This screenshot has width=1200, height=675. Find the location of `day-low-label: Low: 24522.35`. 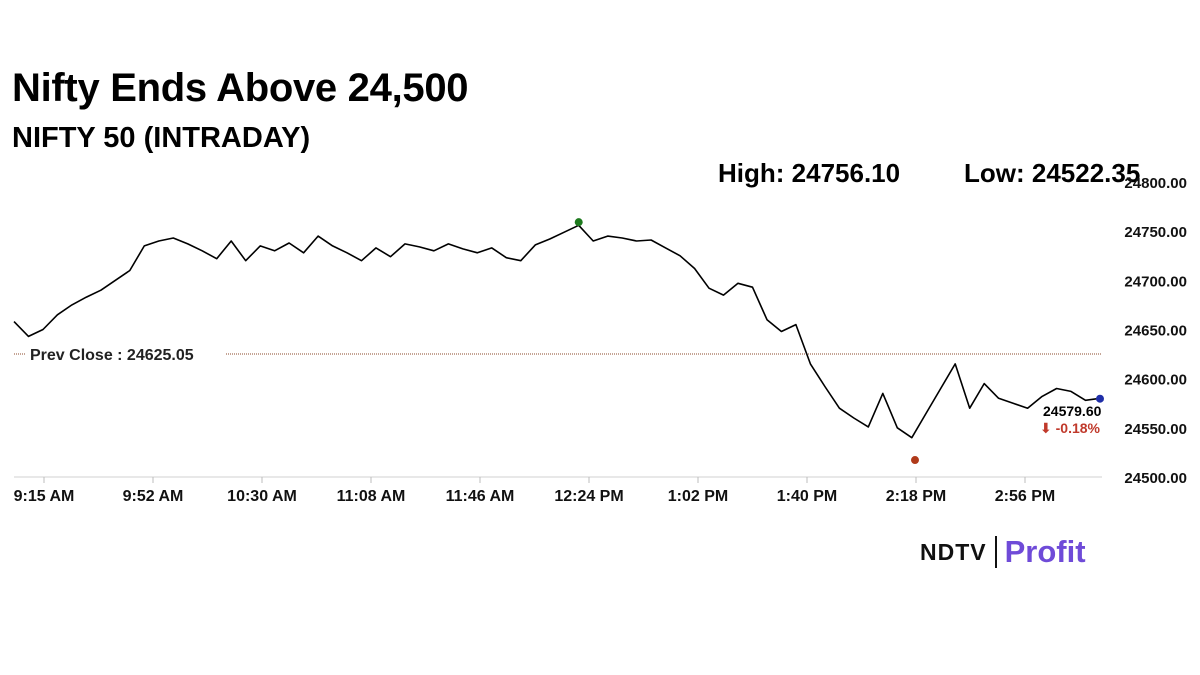

day-low-label: Low: 24522.35 is located at coordinates (1052, 173).